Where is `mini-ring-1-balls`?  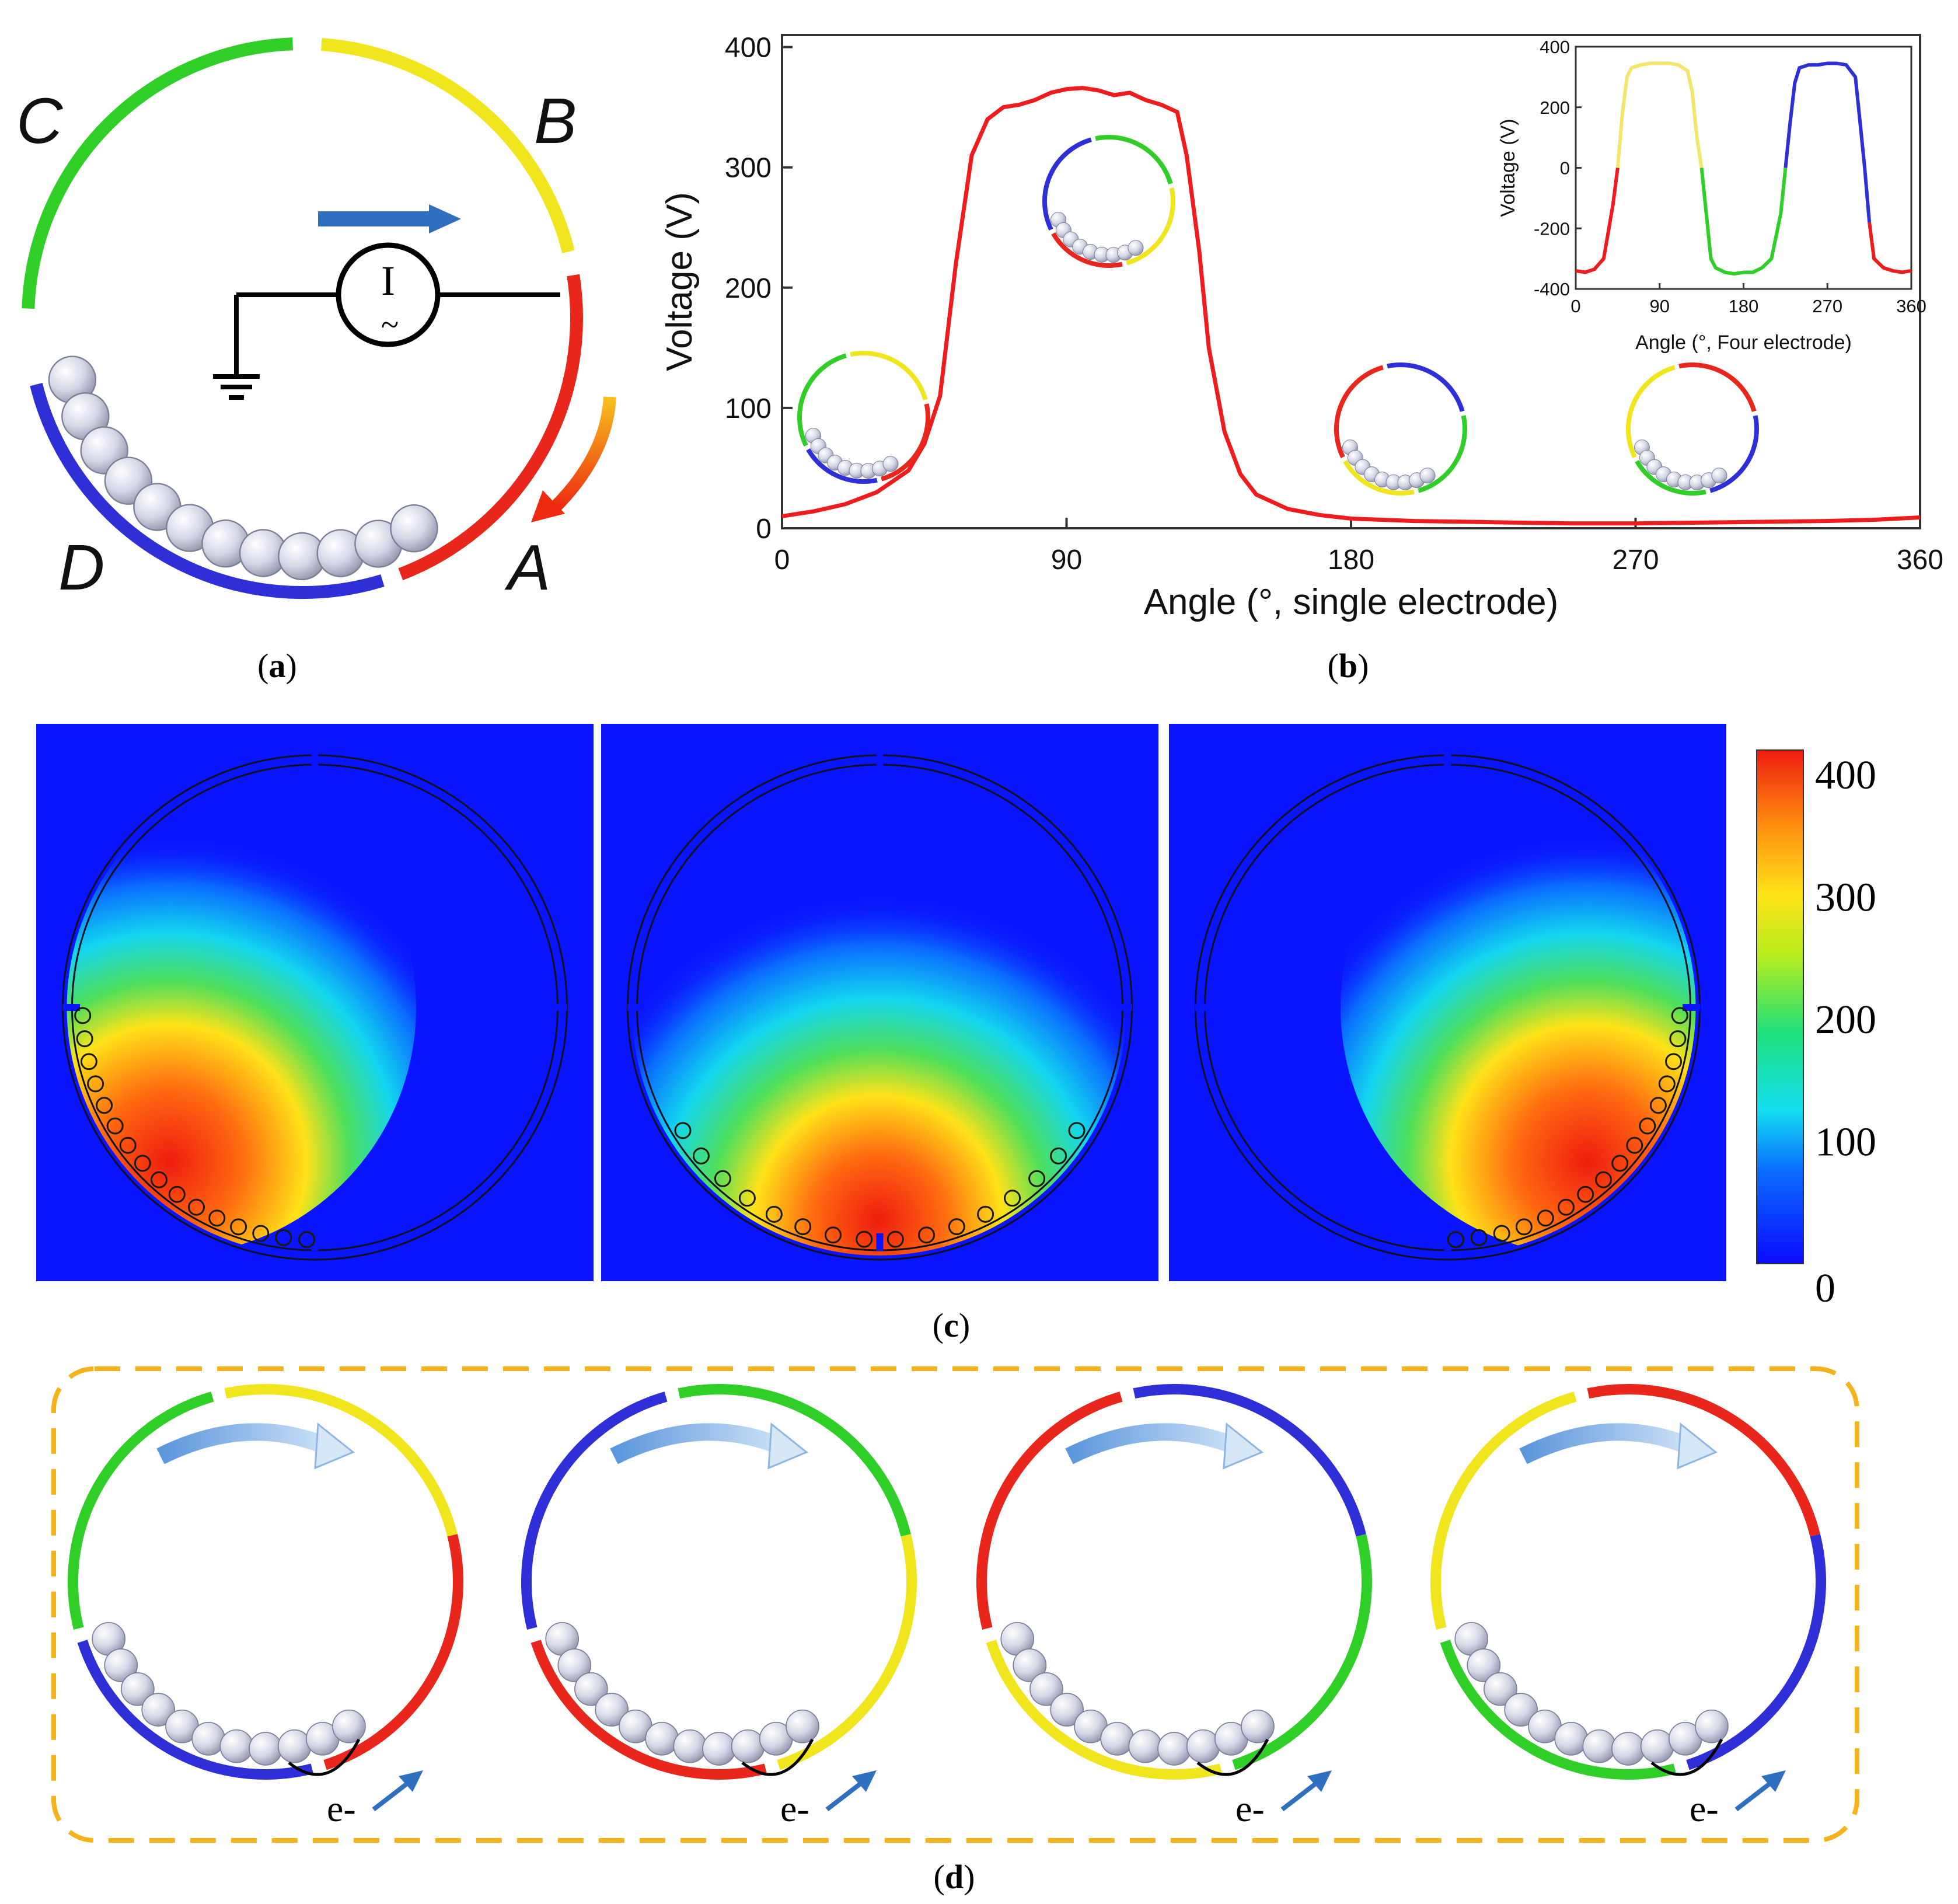 mini-ring-1-balls is located at coordinates (852, 453).